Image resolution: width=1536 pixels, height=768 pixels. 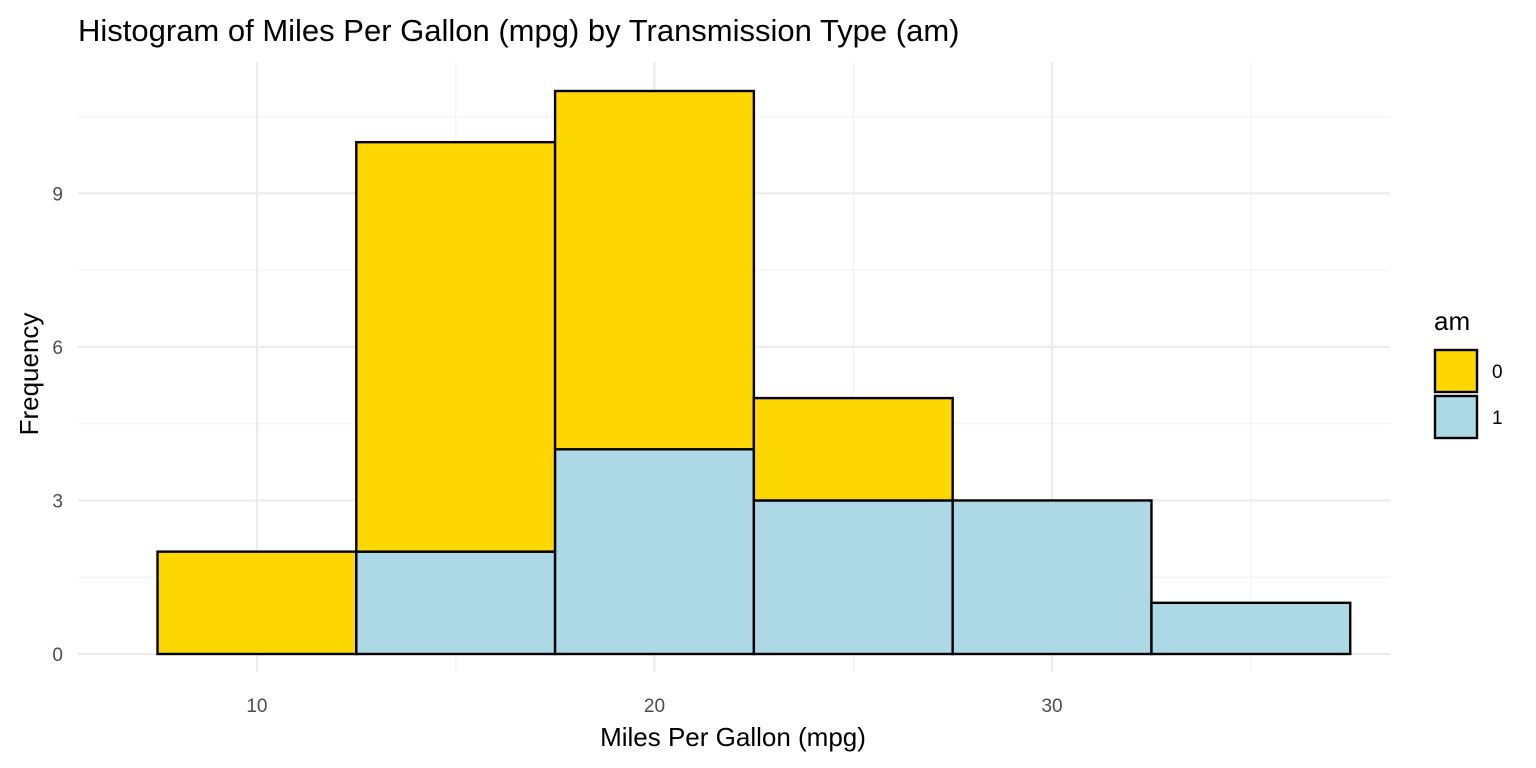 What do you see at coordinates (57, 194) in the screenshot?
I see `y-tick-label: 9` at bounding box center [57, 194].